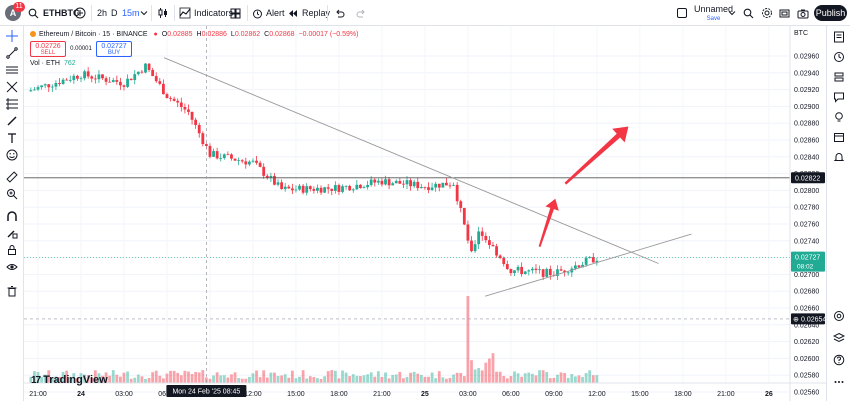  What do you see at coordinates (206, 13) in the screenshot?
I see `indicators-button: Indicators` at bounding box center [206, 13].